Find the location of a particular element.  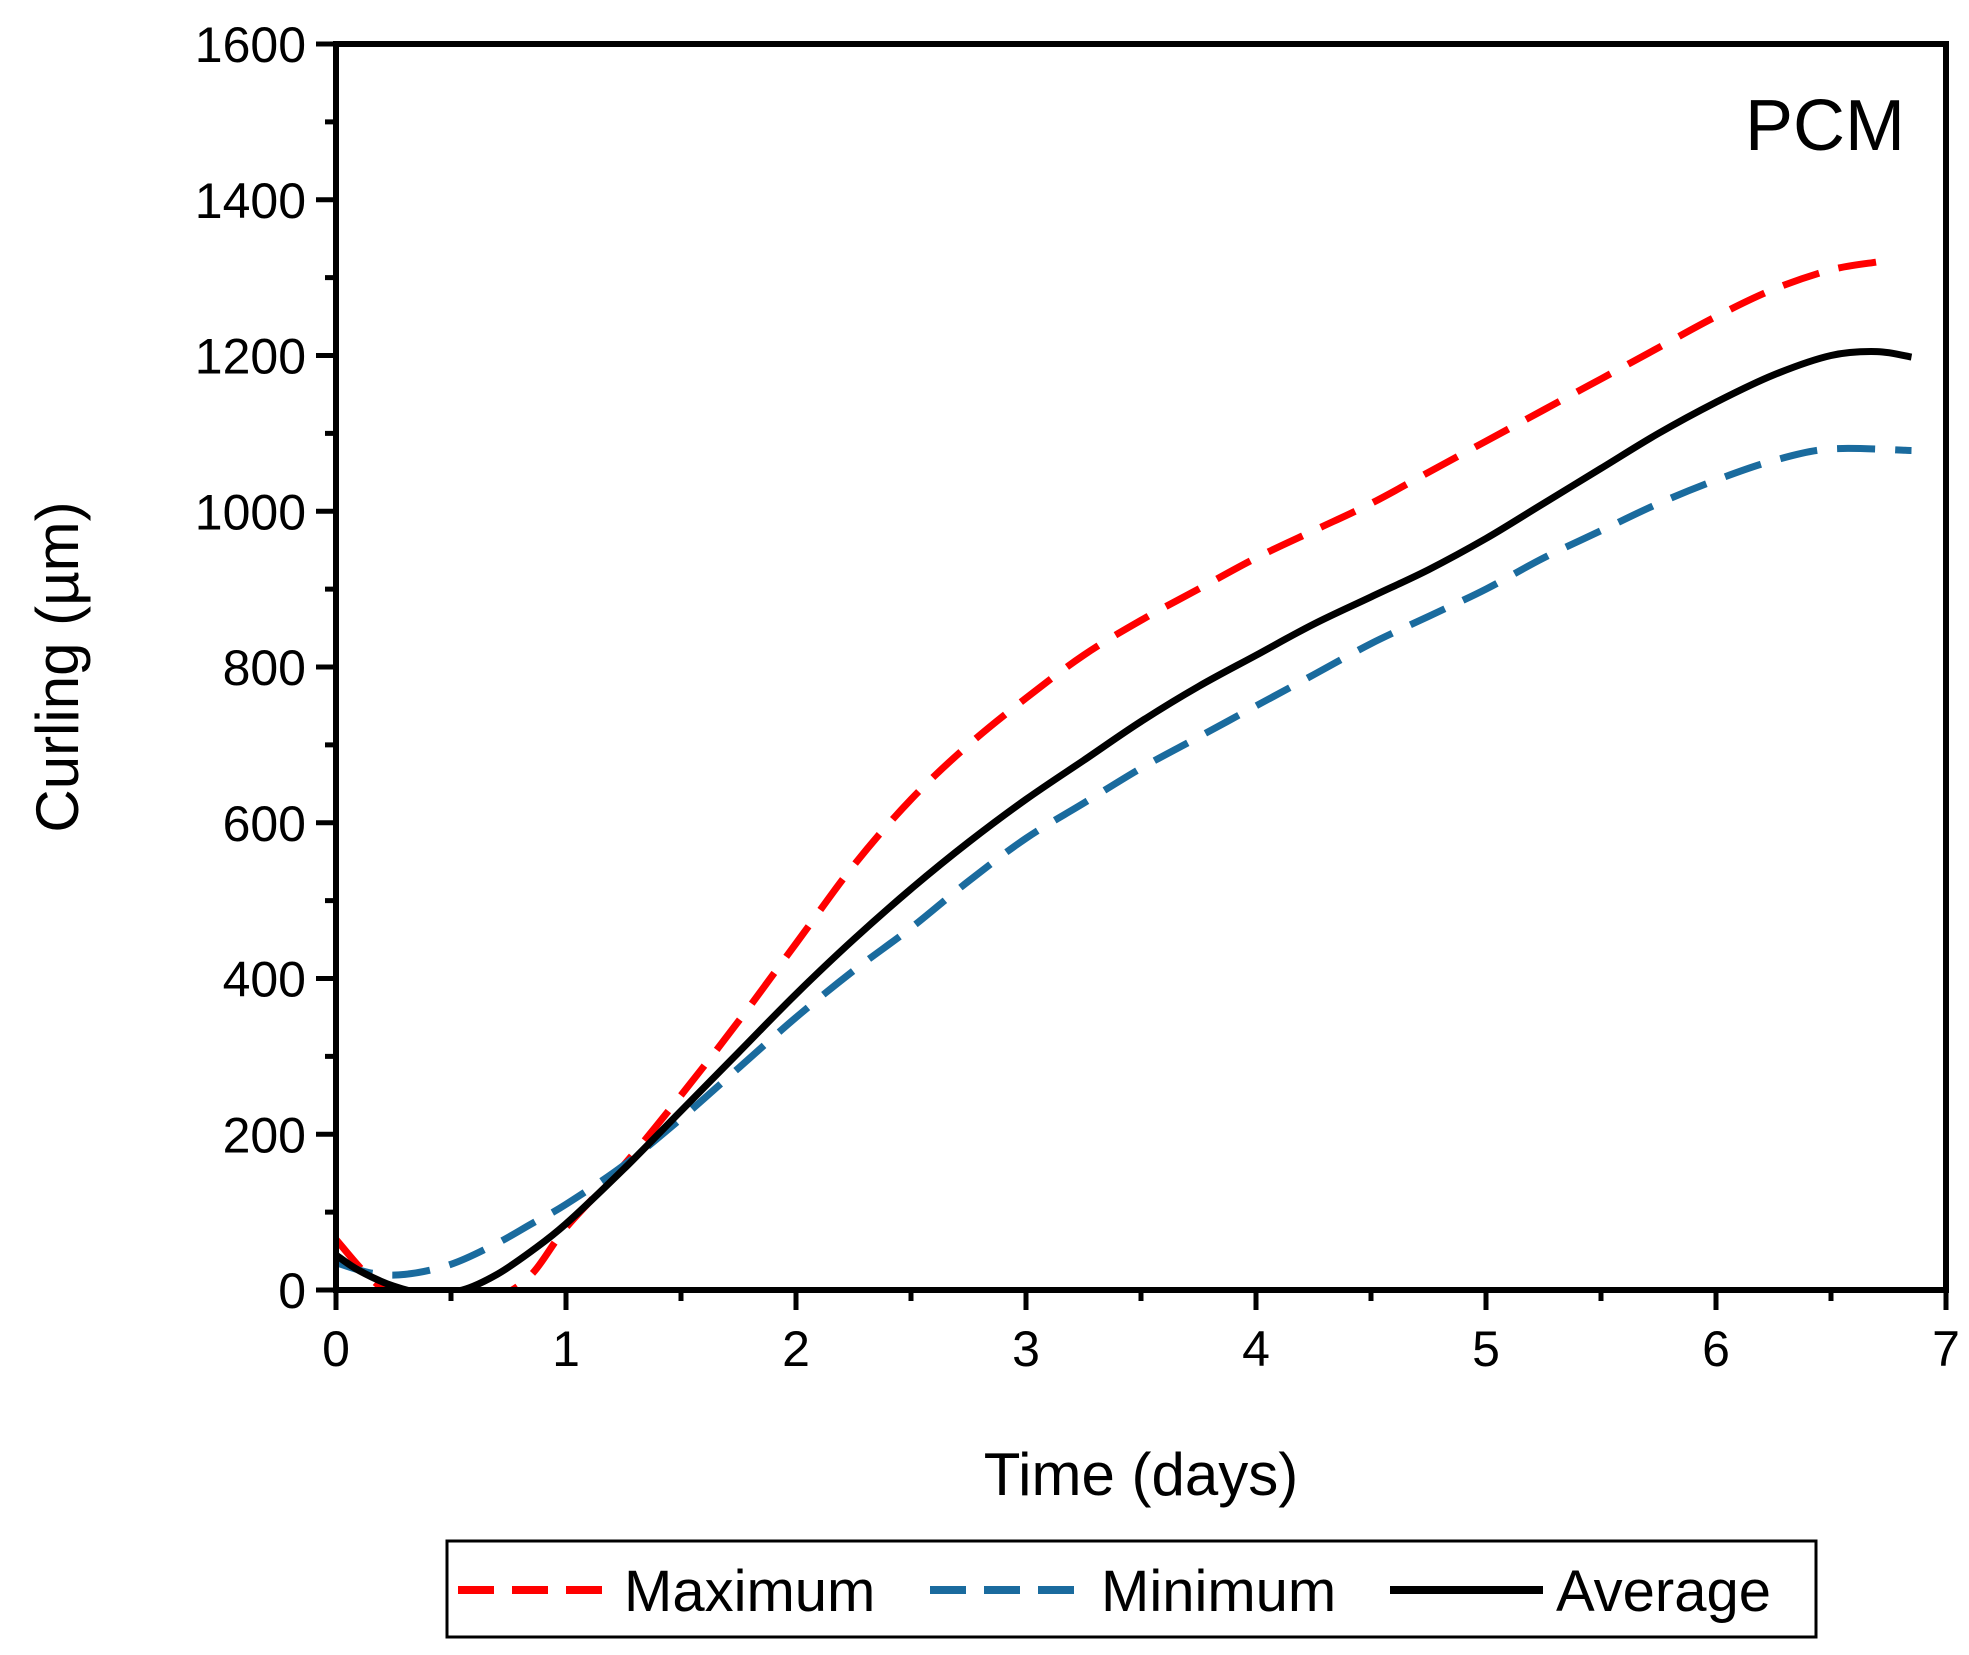

y-tick-label: 600 is located at coordinates (264, 824).